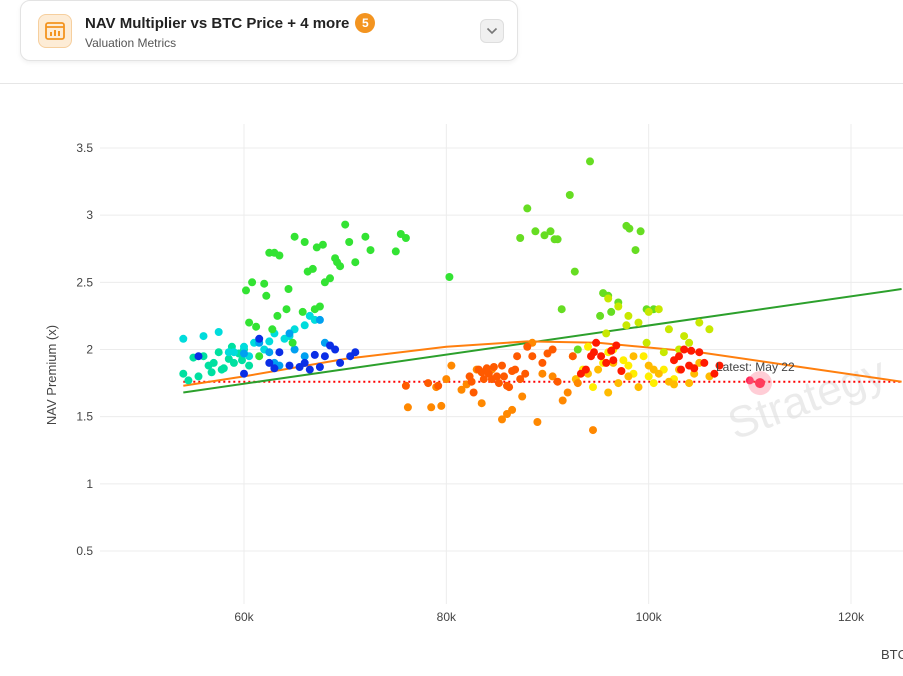 The width and height of the screenshot is (903, 676). What do you see at coordinates (543, 341) in the screenshot?
I see `trend-lines` at bounding box center [543, 341].